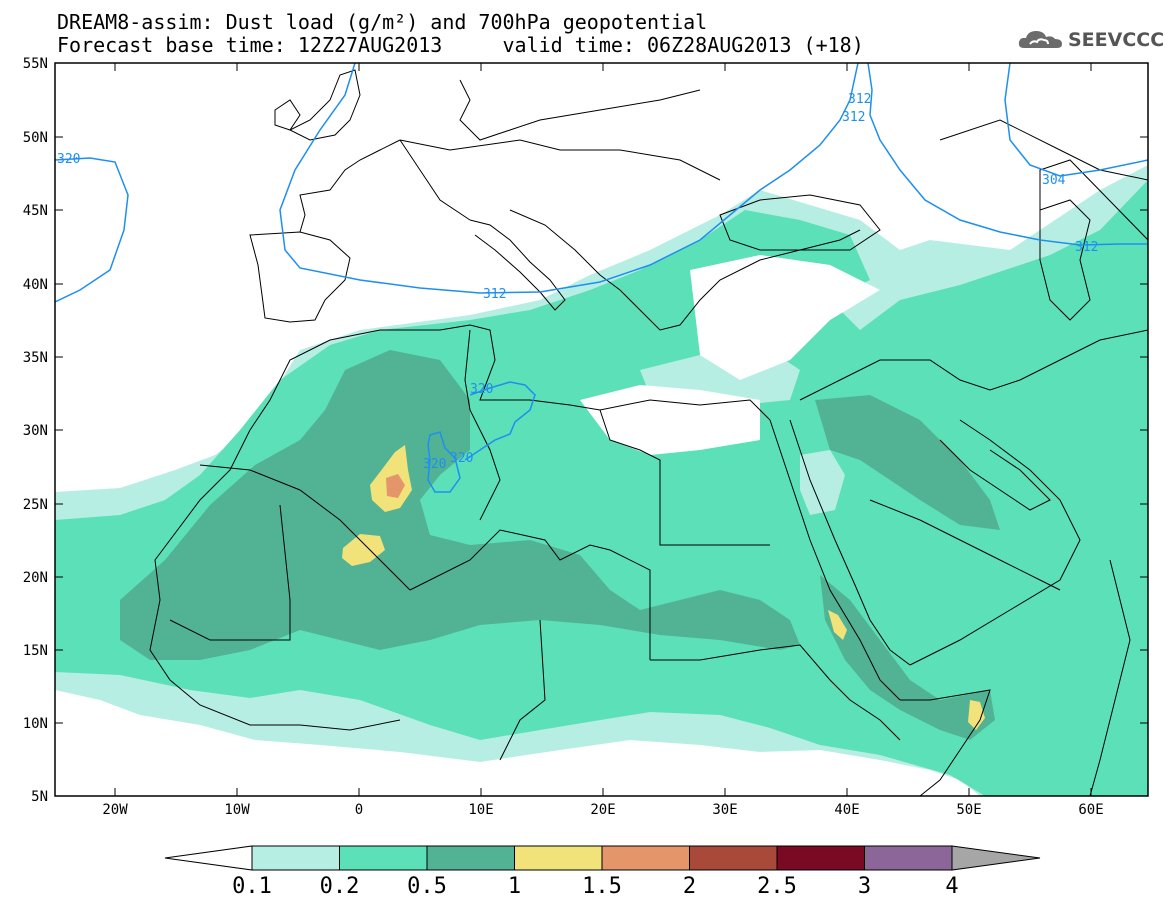 Image resolution: width=1165 pixels, height=907 pixels. What do you see at coordinates (685, 270) in the screenshot?
I see `coastline-balkans` at bounding box center [685, 270].